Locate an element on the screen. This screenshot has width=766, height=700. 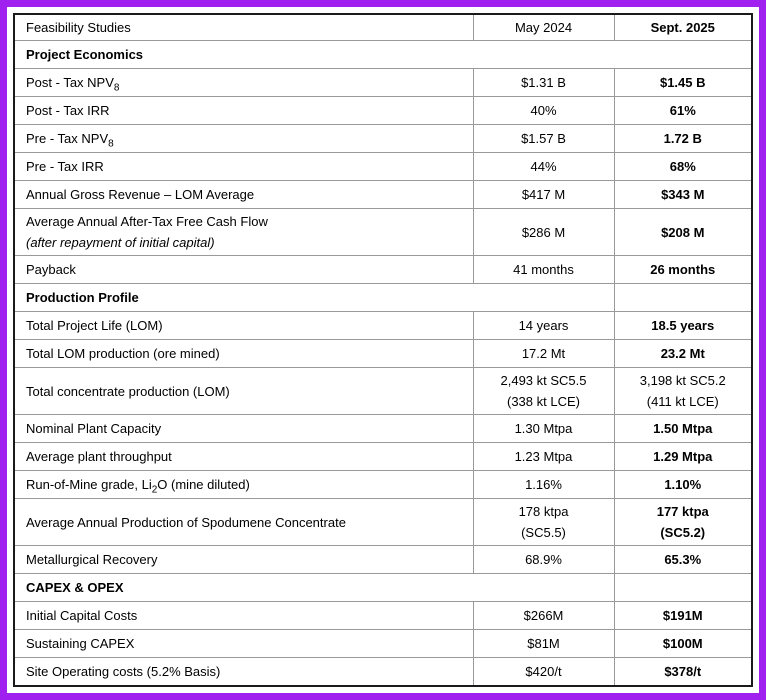
row-label-cell: Post - Tax IRR is located at coordinates (243, 111).